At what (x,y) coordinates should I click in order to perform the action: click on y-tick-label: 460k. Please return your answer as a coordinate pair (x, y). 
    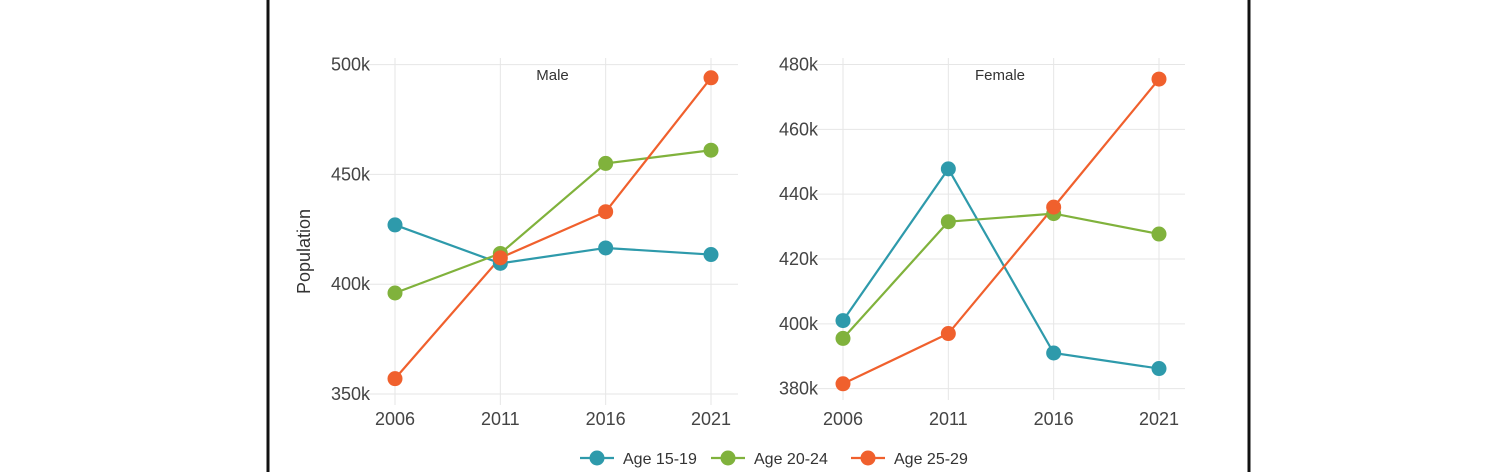
    Looking at the image, I should click on (799, 129).